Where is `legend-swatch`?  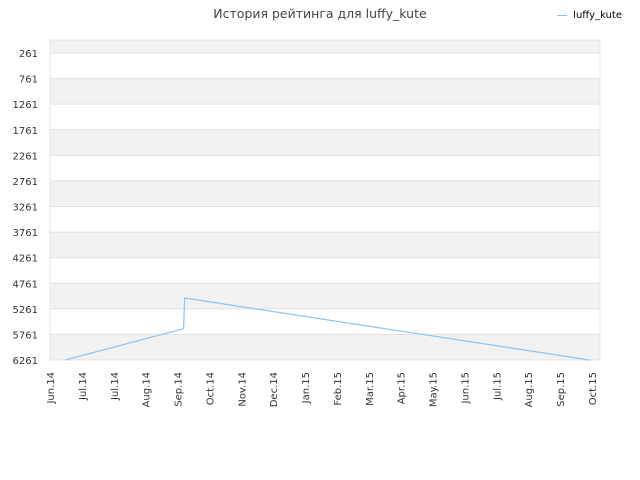 legend-swatch is located at coordinates (562, 15).